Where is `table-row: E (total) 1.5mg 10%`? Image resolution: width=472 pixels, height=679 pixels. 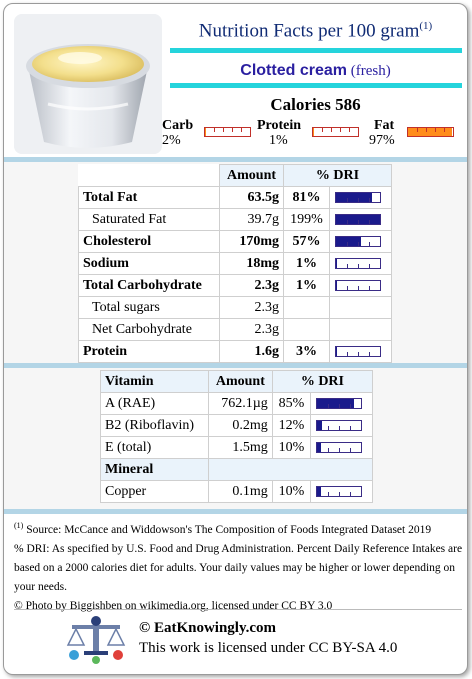 table-row: E (total) 1.5mg 10% is located at coordinates (236, 447).